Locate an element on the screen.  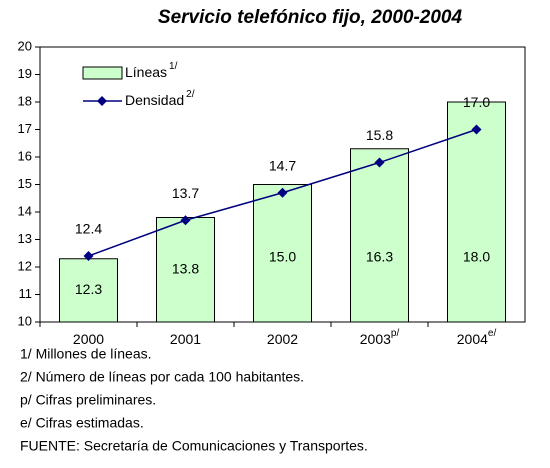
y-tick-label: 19 is located at coordinates (25, 73).